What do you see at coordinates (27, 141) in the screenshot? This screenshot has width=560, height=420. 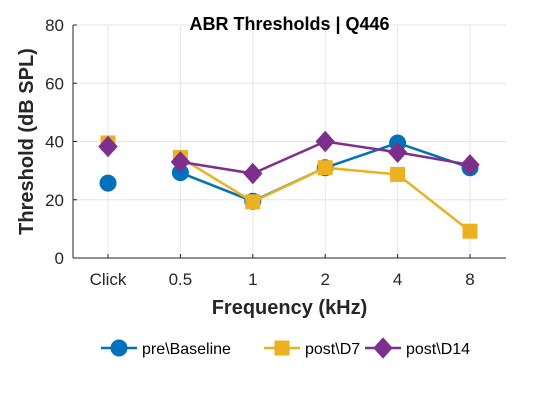 I see `y-axis-label: Threshold (dB SPL)` at bounding box center [27, 141].